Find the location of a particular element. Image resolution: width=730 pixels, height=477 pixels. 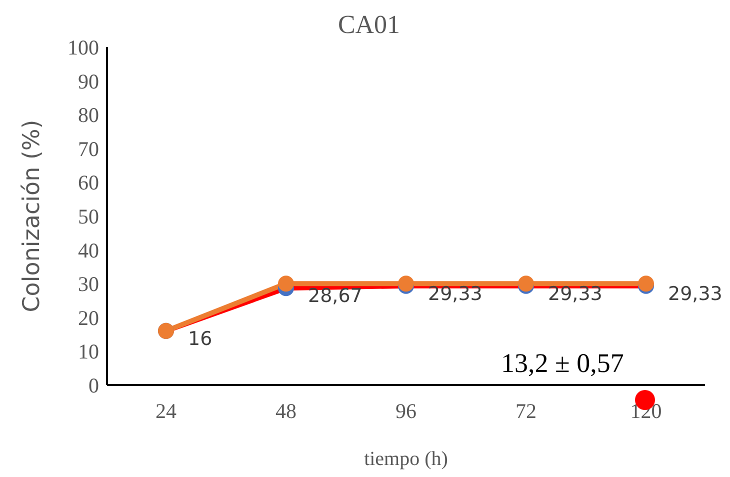

y-tick-label: 0 is located at coordinates (93, 385).